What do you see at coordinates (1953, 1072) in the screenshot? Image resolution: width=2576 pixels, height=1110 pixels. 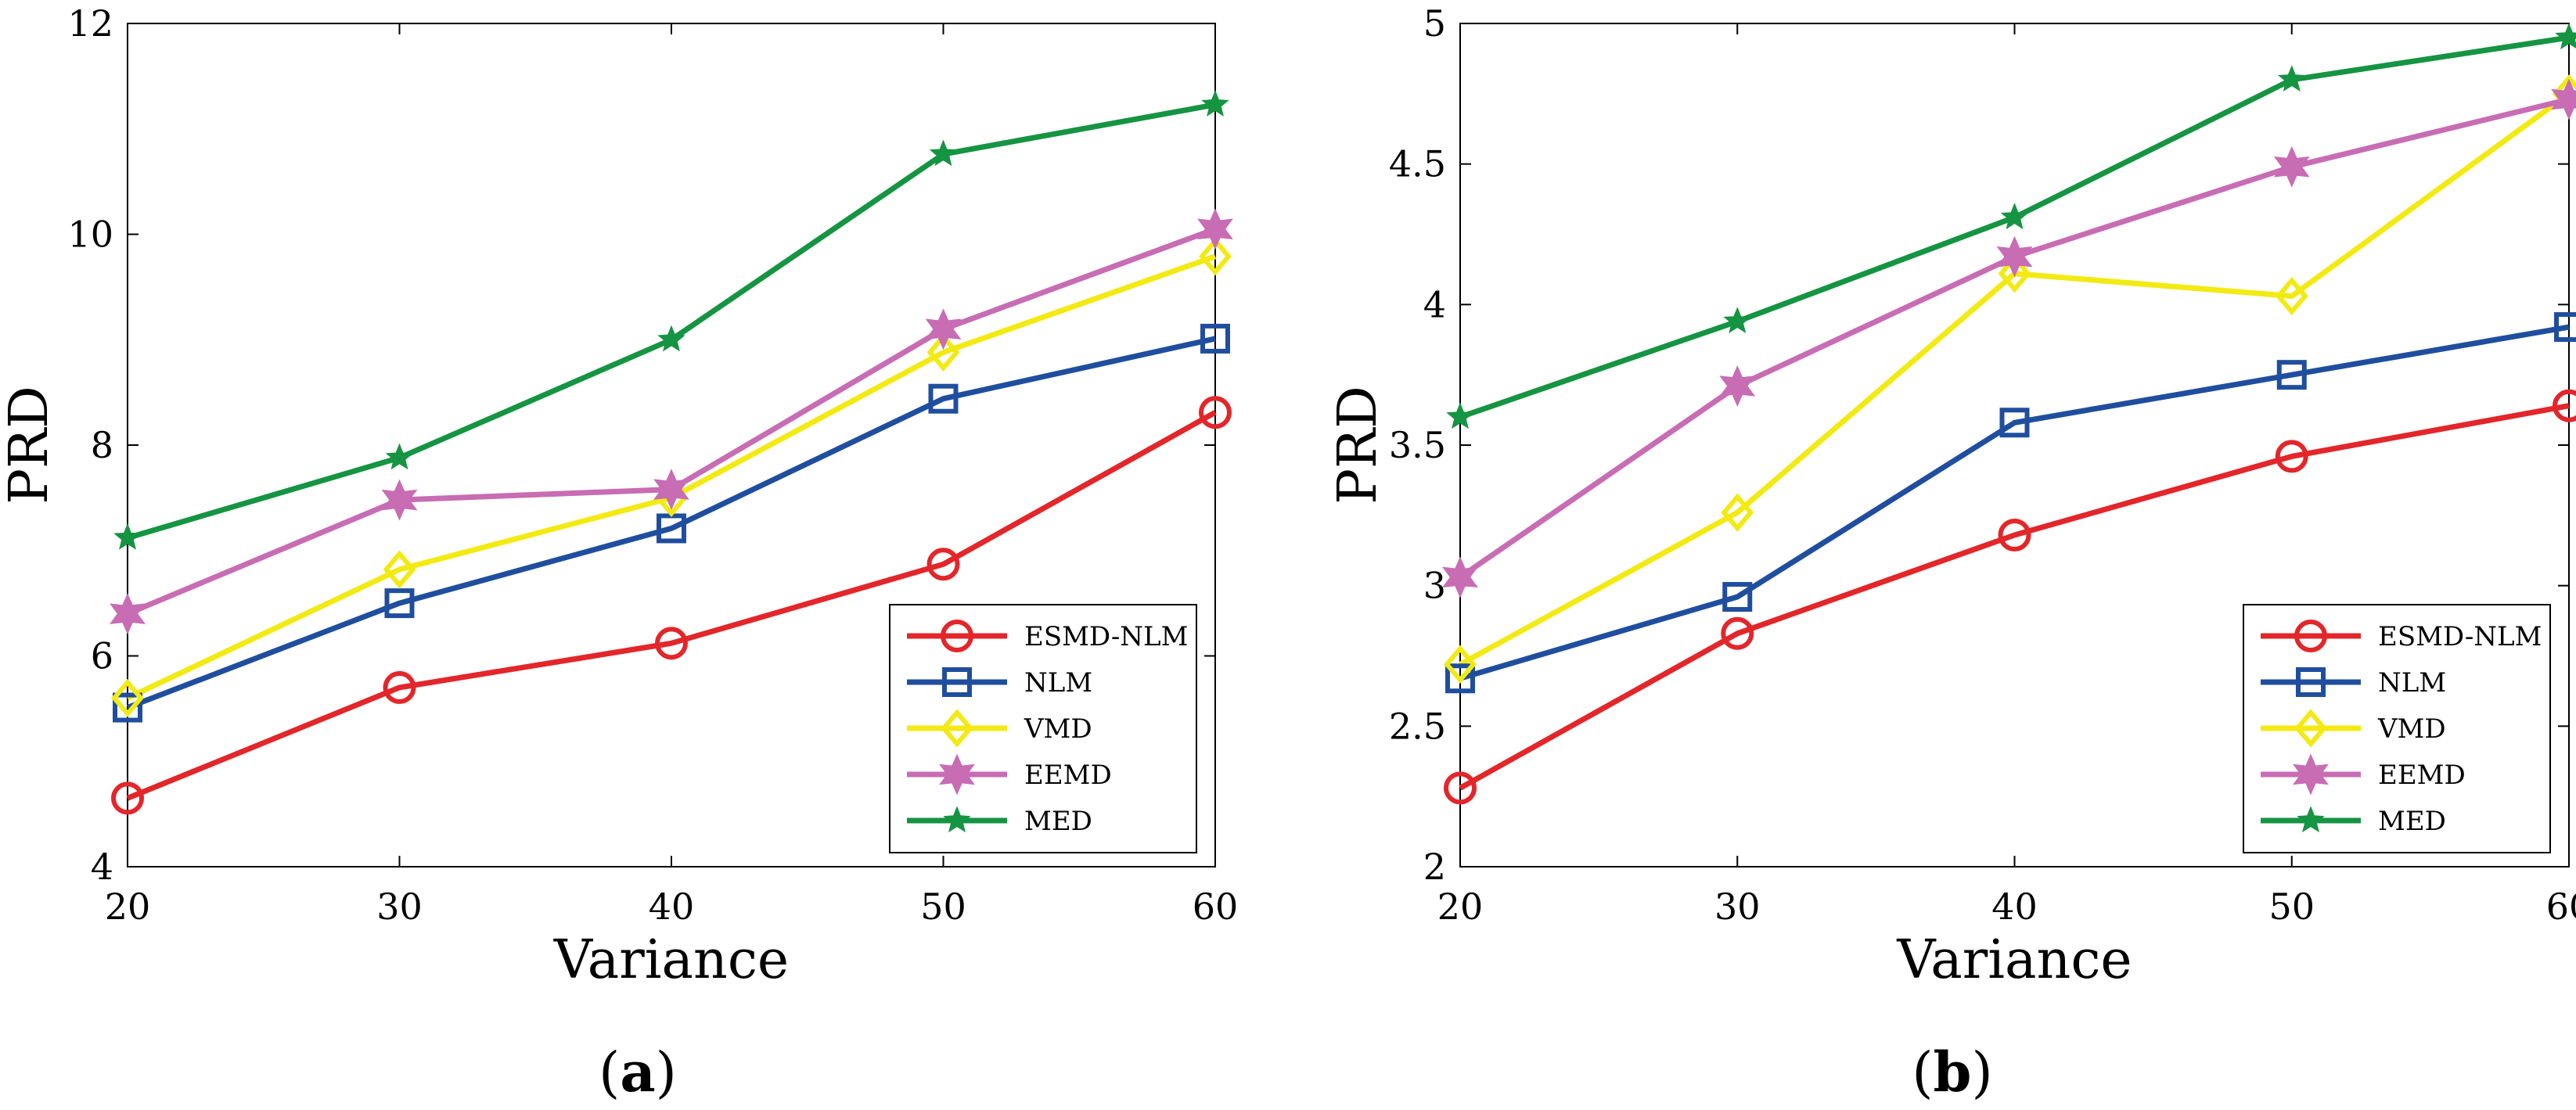 I see `panel-caption: (b)` at bounding box center [1953, 1072].